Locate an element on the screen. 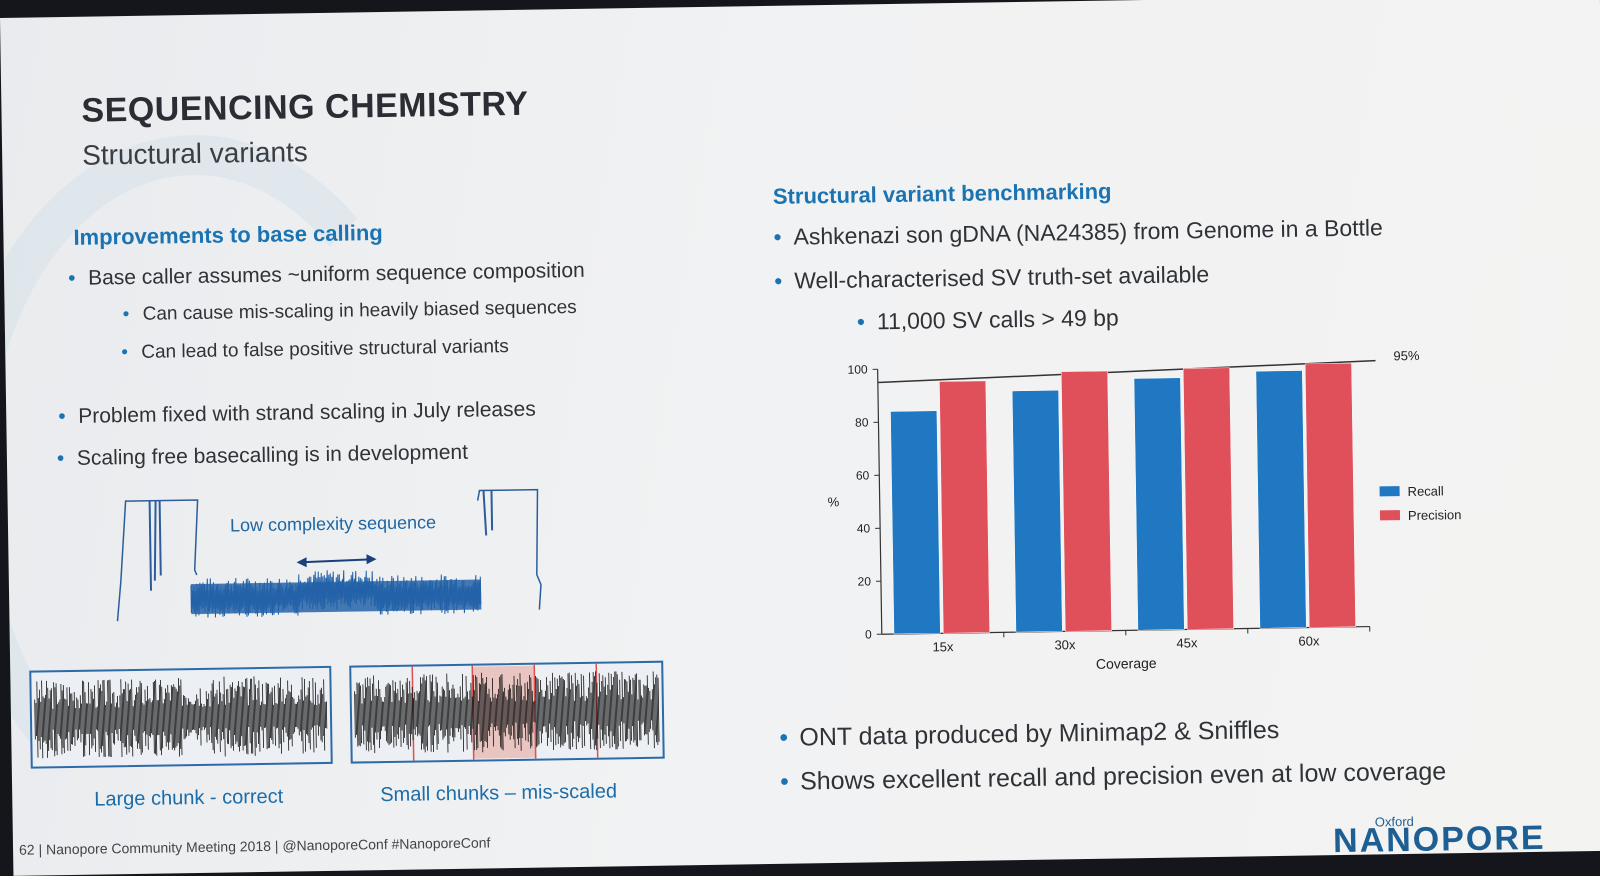  bar-precision-60x is located at coordinates (1330, 495).